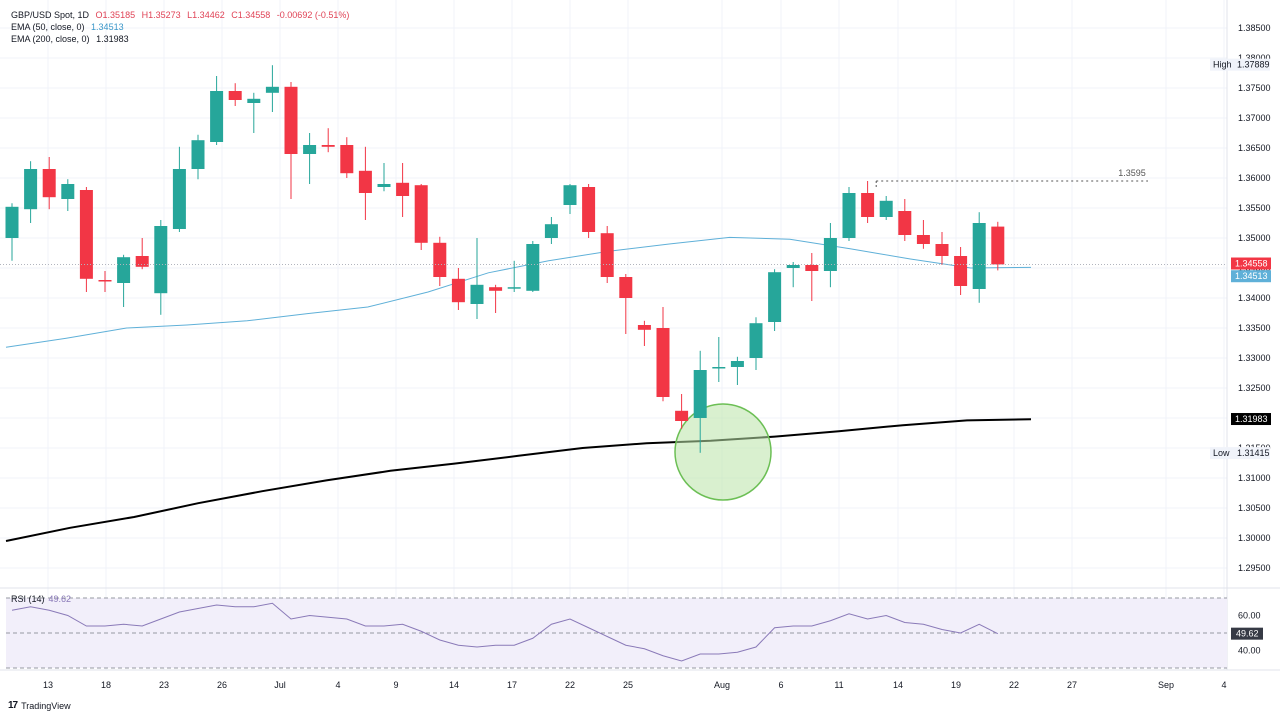 This screenshot has width=1280, height=717. I want to click on support-circle-highlight, so click(723, 452).